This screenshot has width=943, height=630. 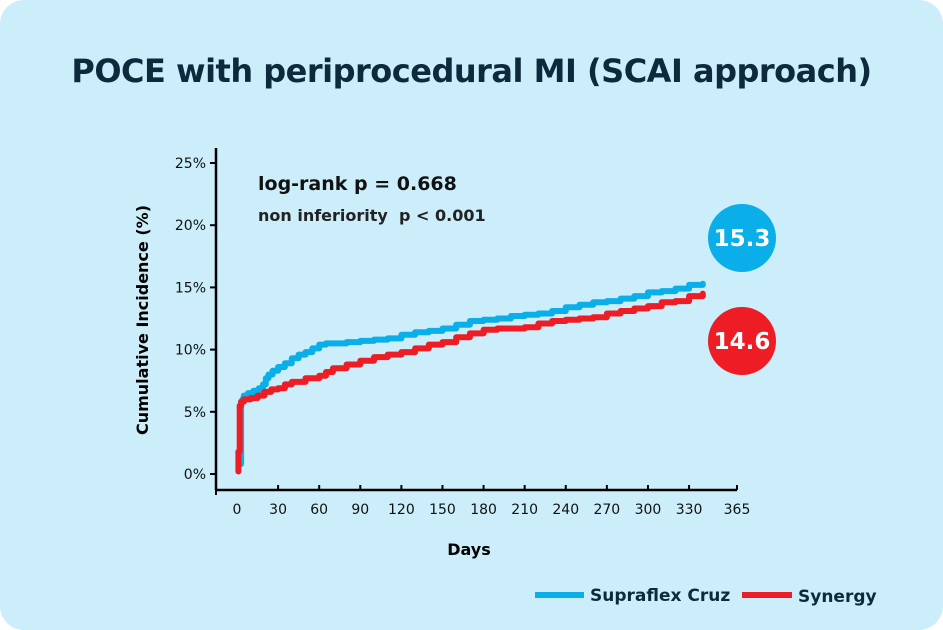 What do you see at coordinates (195, 413) in the screenshot?
I see `y-tick-label: 5%` at bounding box center [195, 413].